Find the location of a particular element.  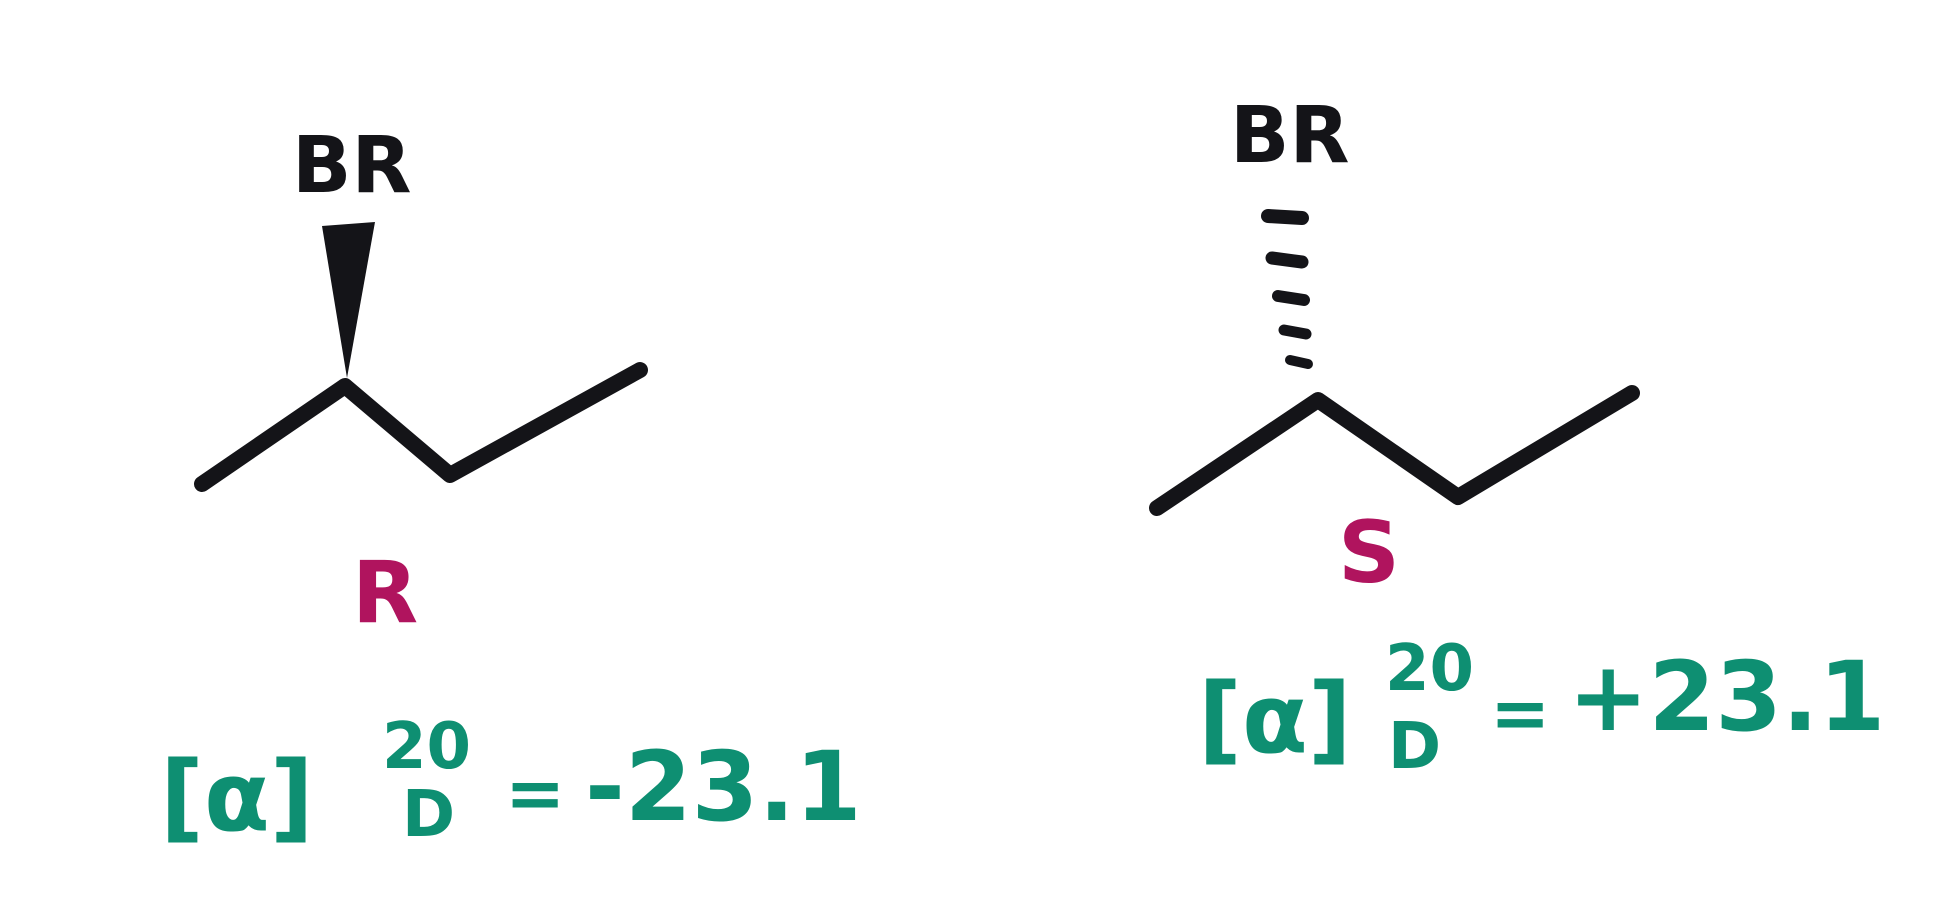

carbon-chain-s is located at coordinates (1394, 450).